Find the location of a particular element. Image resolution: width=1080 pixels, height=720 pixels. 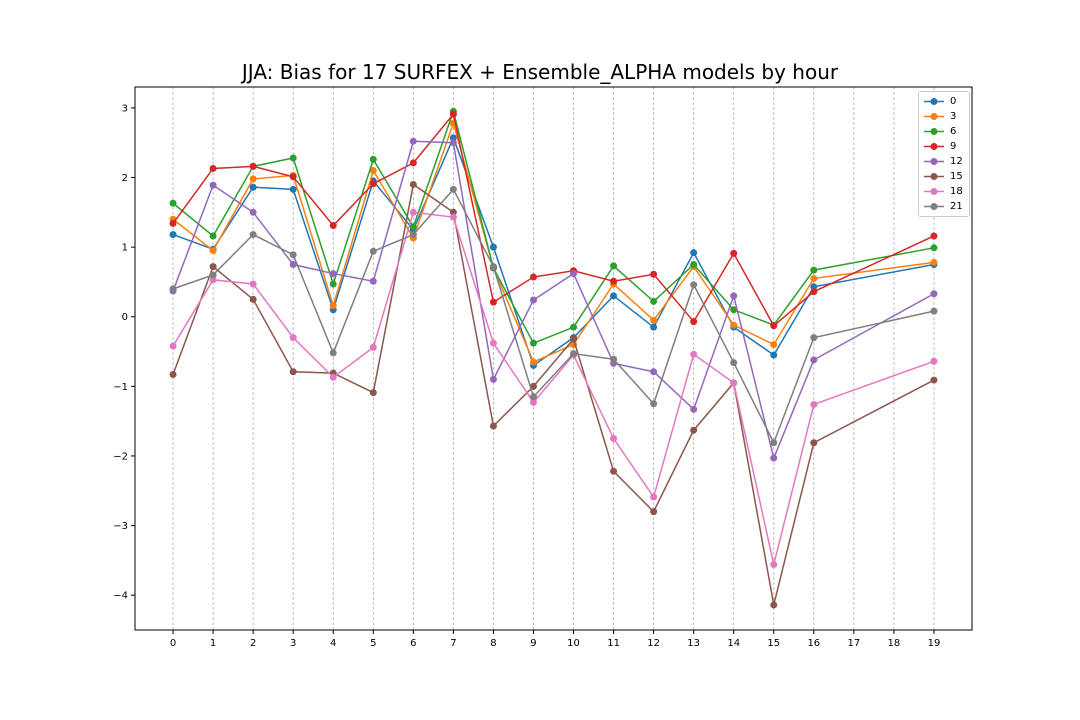

legend-item: 3 is located at coordinates (944, 116).